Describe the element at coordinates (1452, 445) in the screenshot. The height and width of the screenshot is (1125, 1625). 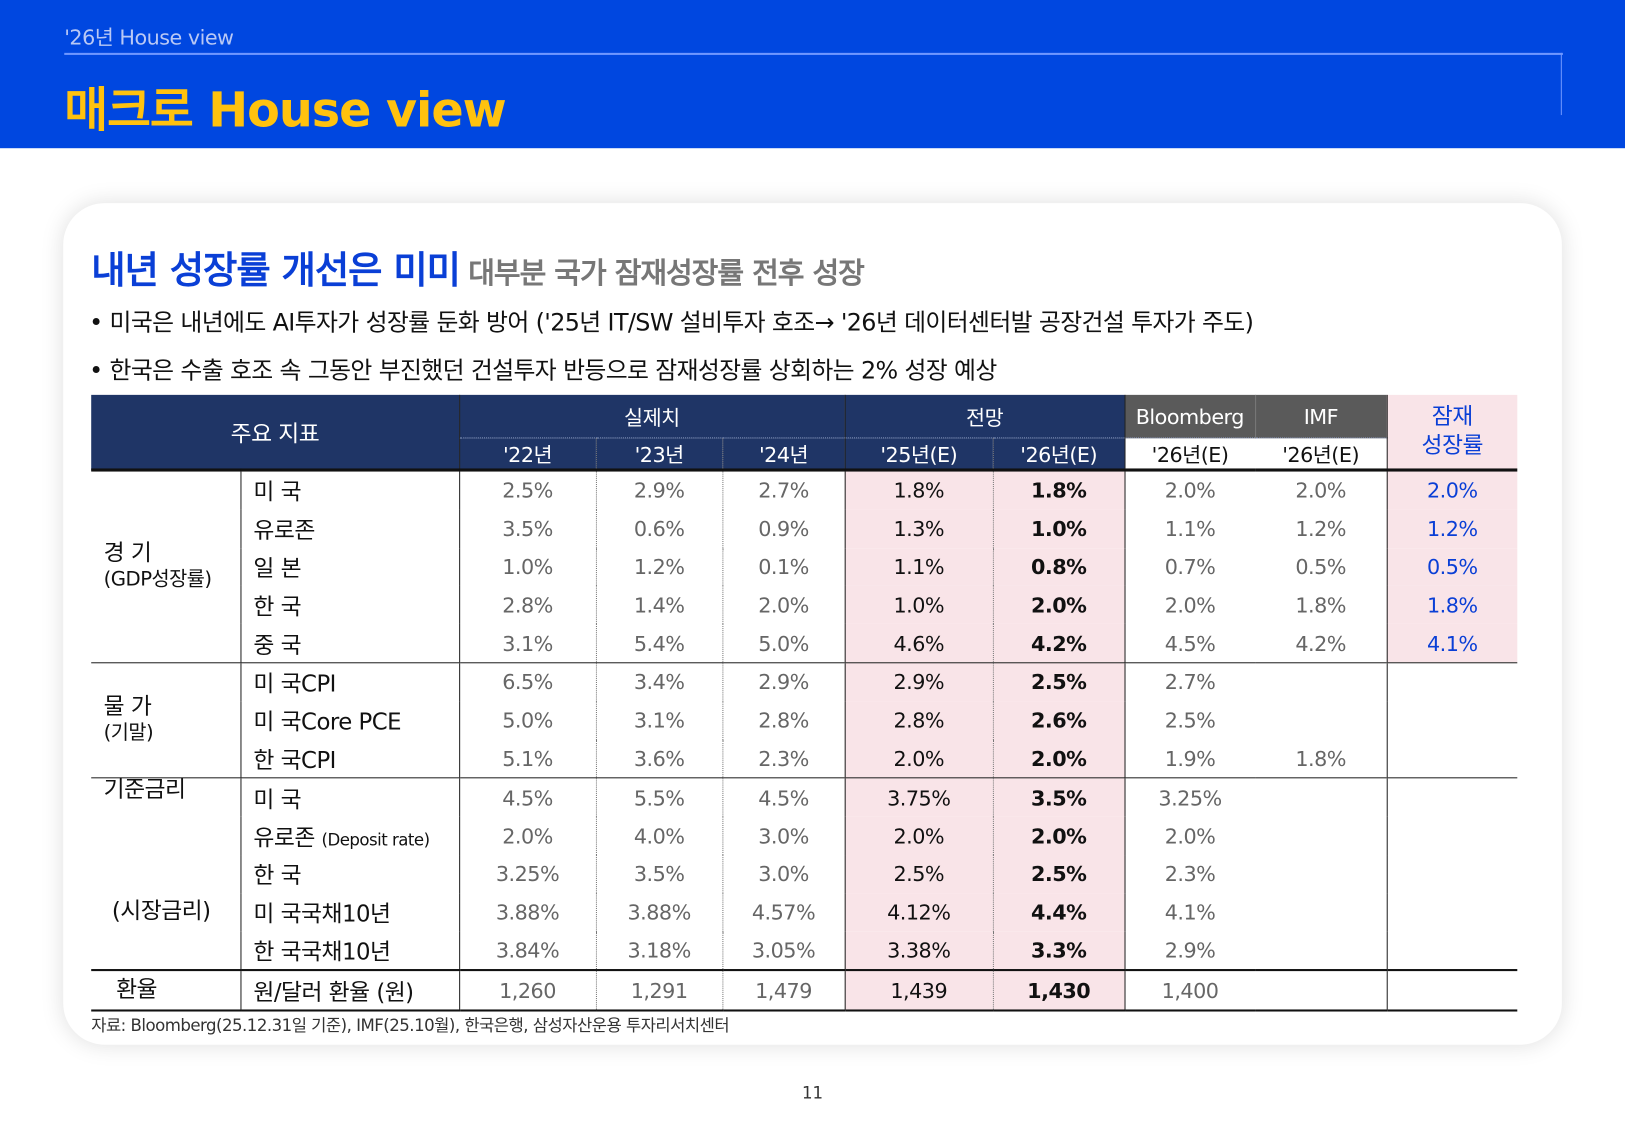
I see `header-potential-line2: 성장률` at that location.